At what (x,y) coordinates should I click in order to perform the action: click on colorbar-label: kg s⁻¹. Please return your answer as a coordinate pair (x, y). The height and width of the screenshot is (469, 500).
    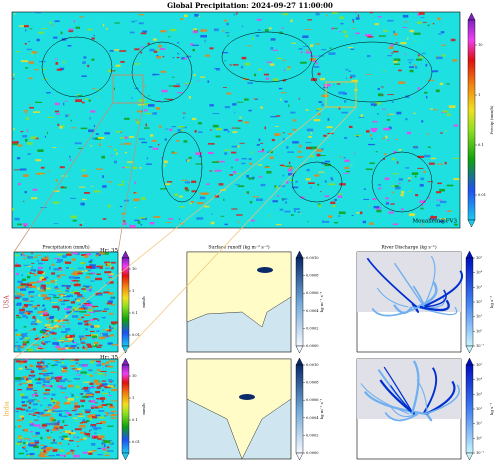
    Looking at the image, I should click on (491, 409).